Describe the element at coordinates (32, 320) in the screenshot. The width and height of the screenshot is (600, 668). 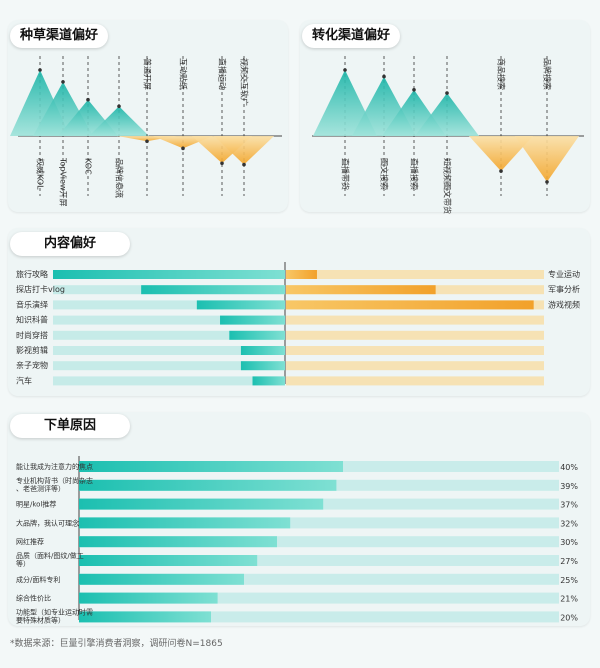
I see `content-left-label: 知识科普` at that location.